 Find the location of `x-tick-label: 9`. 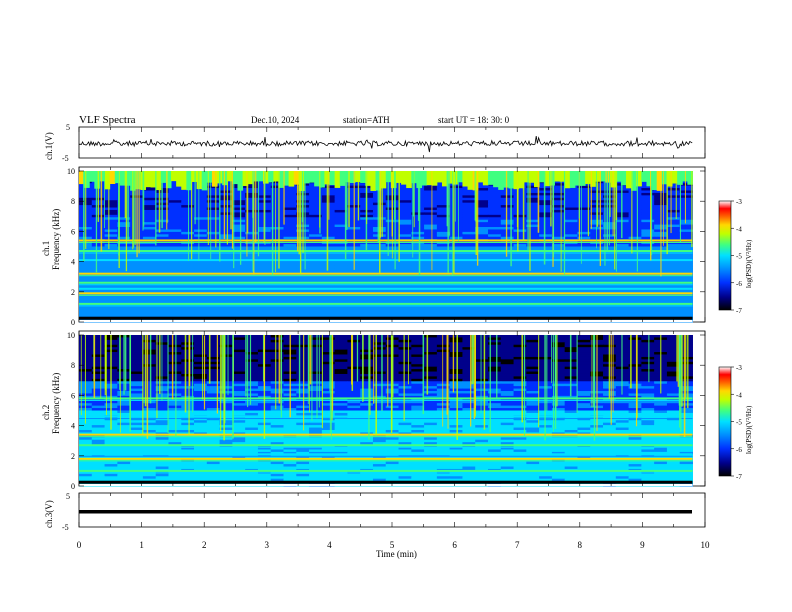

x-tick-label: 9 is located at coordinates (642, 545).